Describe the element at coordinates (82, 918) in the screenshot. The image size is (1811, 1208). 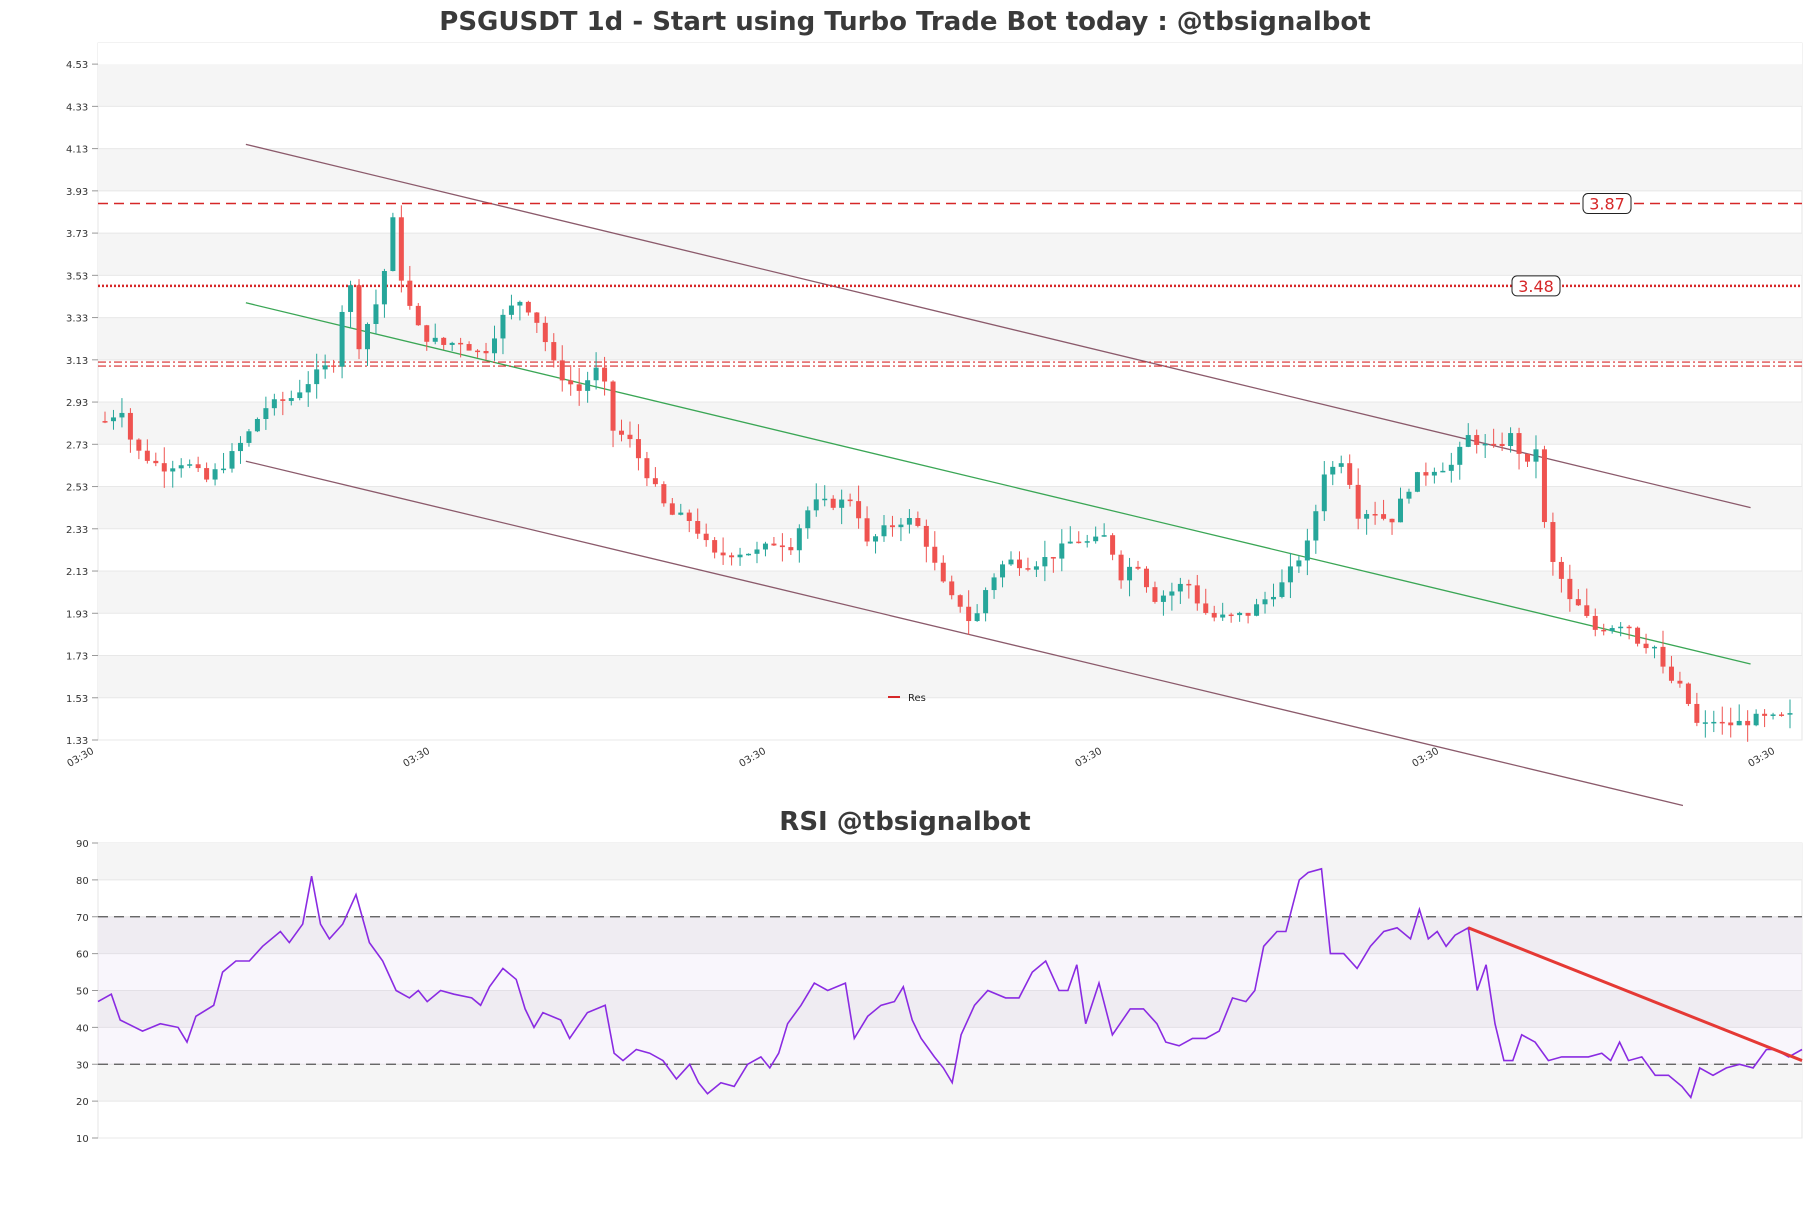
I see `rsi-y-tick: 70` at that location.